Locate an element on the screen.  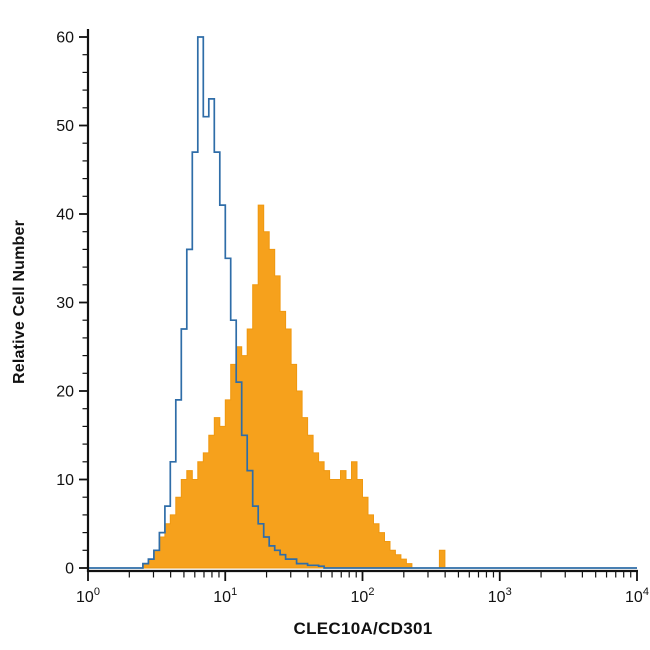
y-axis-title: Relative Cell Number is located at coordinates (19, 302).